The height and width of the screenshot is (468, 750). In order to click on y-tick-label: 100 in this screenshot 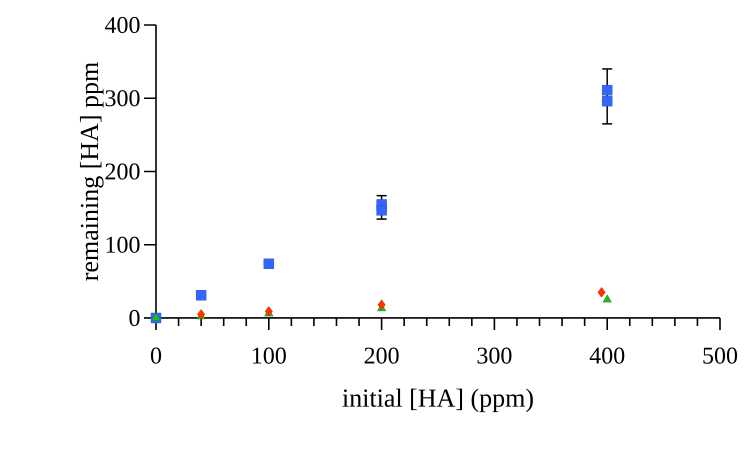, I will do `click(123, 244)`.